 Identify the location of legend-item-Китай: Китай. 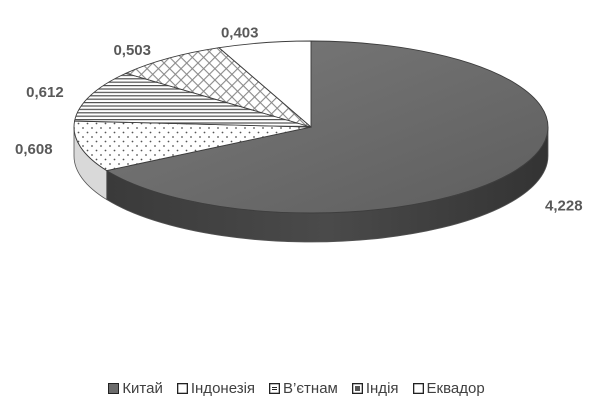
(135, 388).